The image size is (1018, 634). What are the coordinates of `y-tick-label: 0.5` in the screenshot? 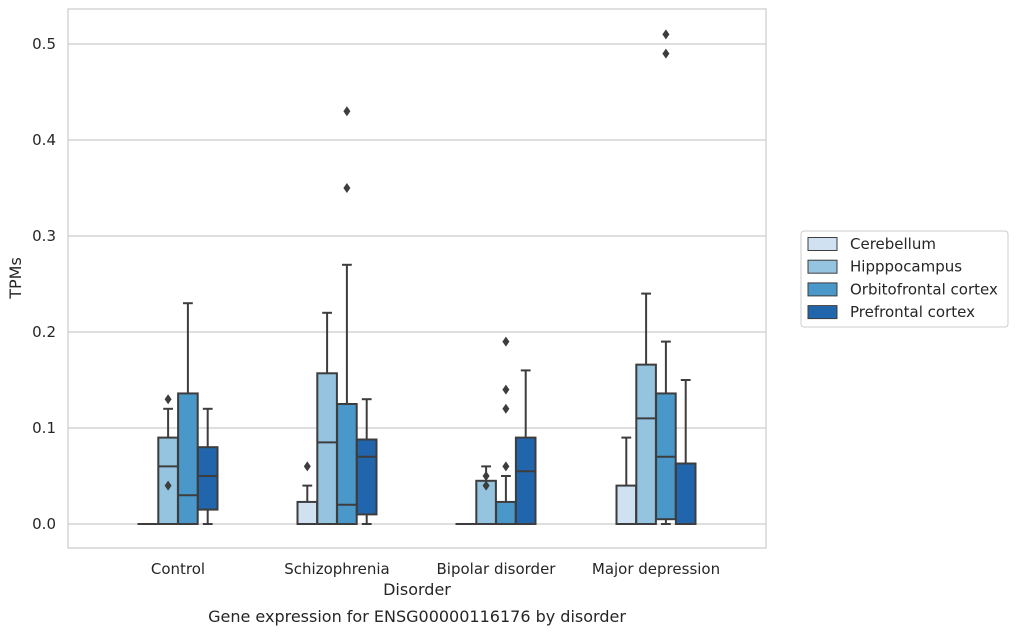 It's located at (44, 44).